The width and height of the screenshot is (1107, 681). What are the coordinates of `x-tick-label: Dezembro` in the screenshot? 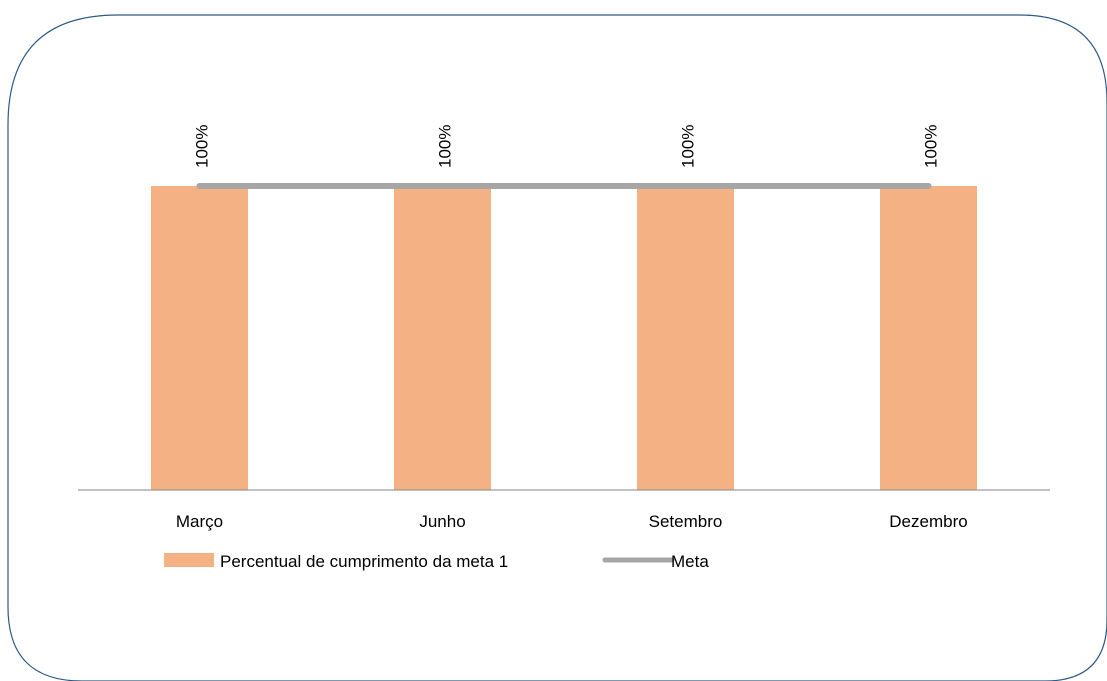 It's located at (928, 521).